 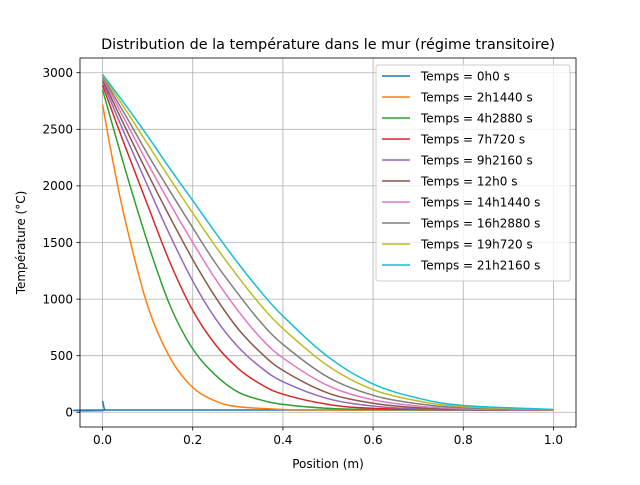 I want to click on x-tick-label: 0.4, so click(x=282, y=440).